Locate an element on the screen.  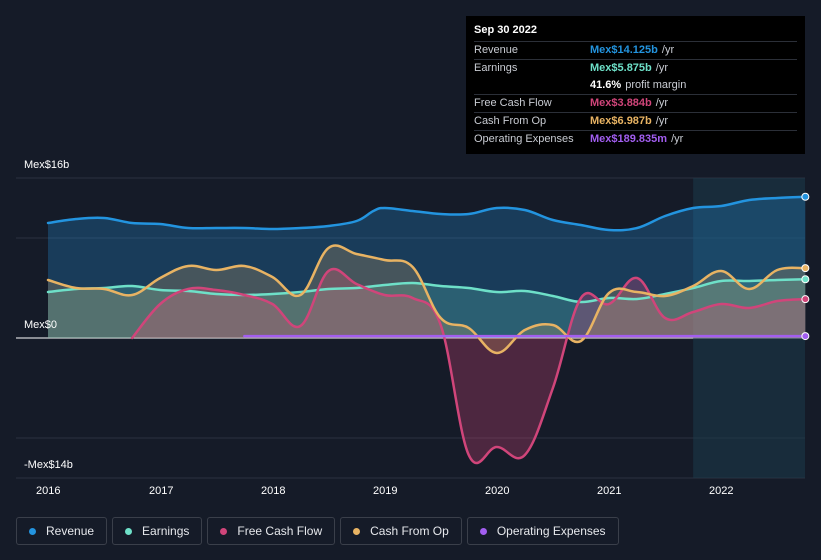
tooltip-label: Operating Expenses is located at coordinates (524, 139).